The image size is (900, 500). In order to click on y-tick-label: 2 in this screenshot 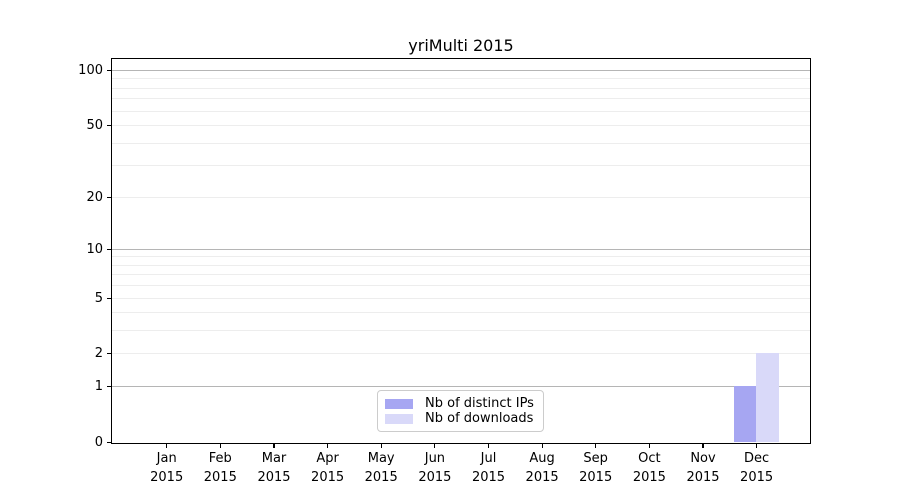, I will do `click(98, 354)`.